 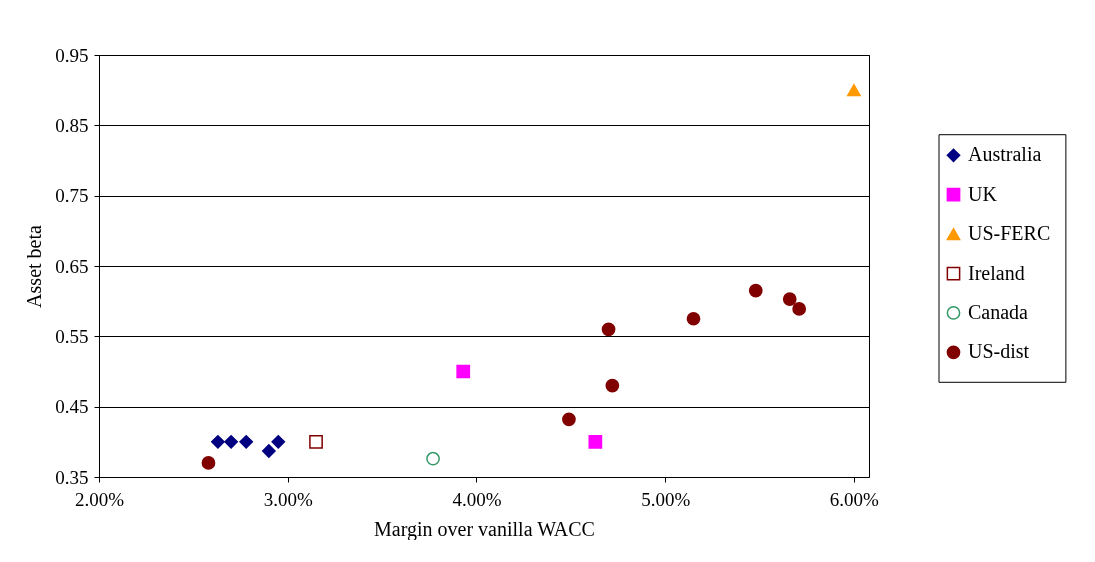 What do you see at coordinates (288, 499) in the screenshot?
I see `x-tick-label: 3.00%` at bounding box center [288, 499].